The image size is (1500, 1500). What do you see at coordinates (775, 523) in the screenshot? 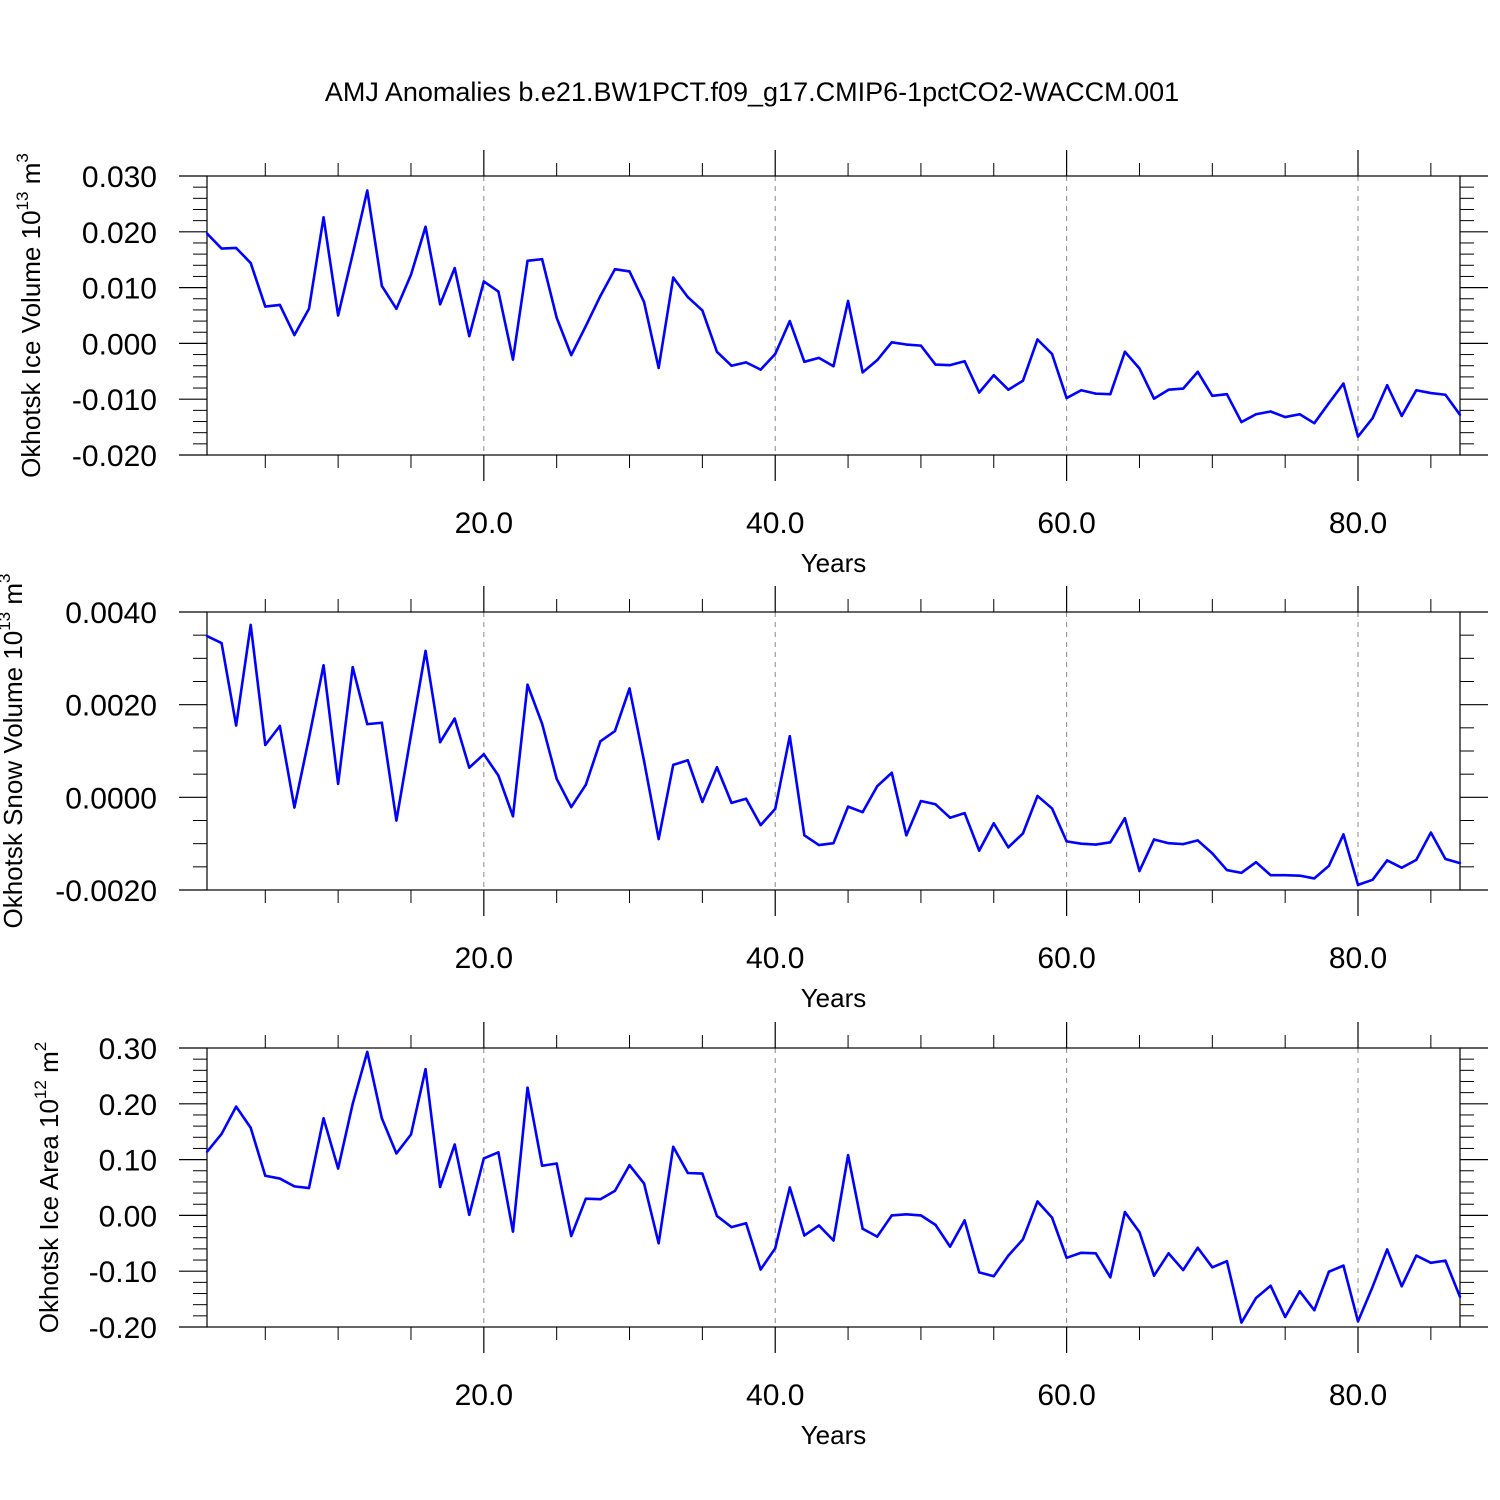
I see `ice-volume-x-tick-label-1: 40.0` at bounding box center [775, 523].